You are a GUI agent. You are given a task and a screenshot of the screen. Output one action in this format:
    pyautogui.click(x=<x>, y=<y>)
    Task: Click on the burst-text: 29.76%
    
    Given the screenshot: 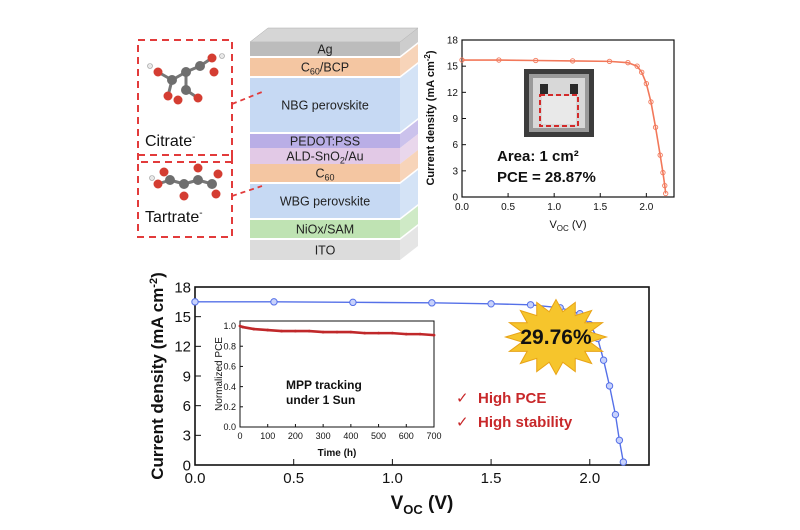 What is the action you would take?
    pyautogui.click(x=556, y=337)
    